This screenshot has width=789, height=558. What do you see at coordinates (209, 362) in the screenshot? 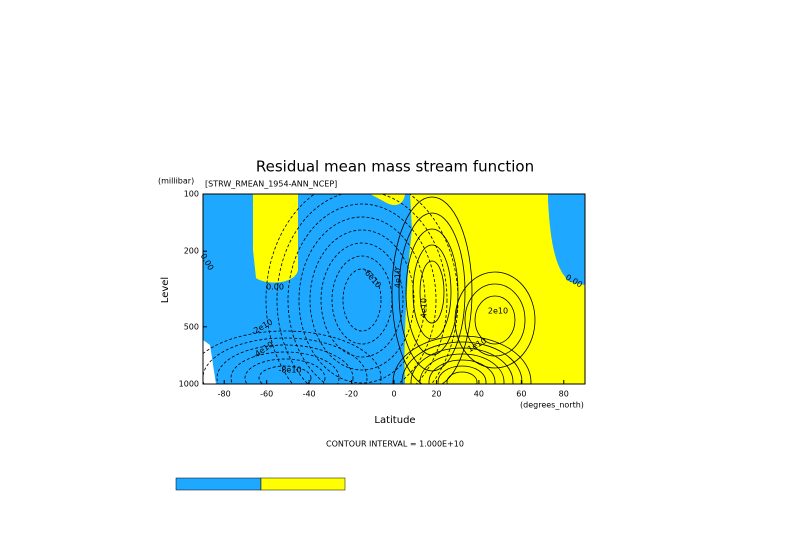
I see `missing-data` at bounding box center [209, 362].